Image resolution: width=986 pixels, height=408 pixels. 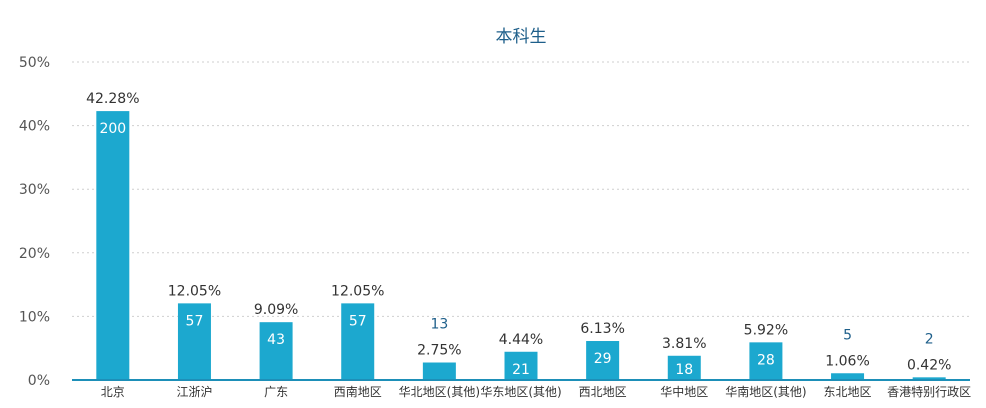 I want to click on x-tick-label: 江浙沪, so click(x=194, y=392).